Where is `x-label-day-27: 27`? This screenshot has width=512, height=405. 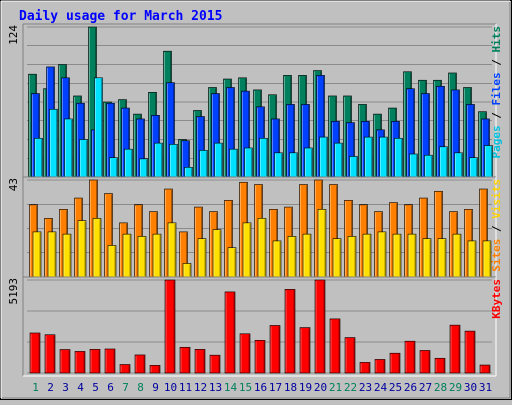
x-label-day-27: 27 is located at coordinates (425, 387).